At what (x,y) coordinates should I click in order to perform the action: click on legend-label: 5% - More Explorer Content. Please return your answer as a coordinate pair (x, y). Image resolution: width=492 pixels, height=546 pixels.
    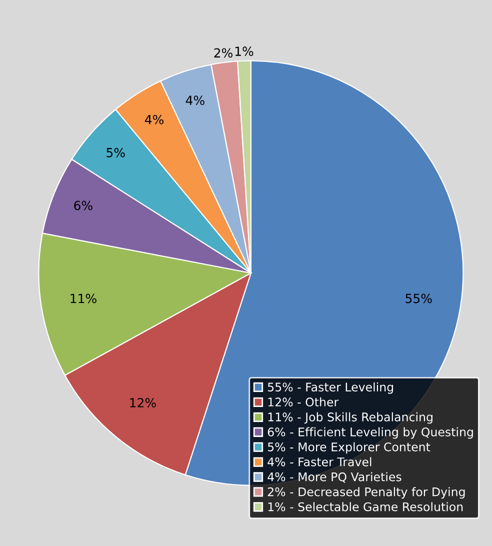
    Looking at the image, I should click on (349, 448).